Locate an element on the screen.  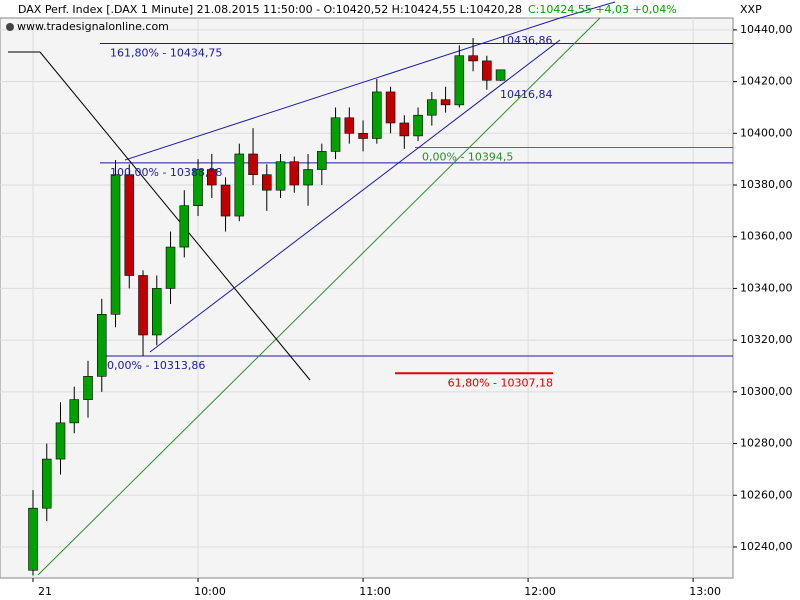
level-label: 161,80% - 10434,75 is located at coordinates (166, 52).